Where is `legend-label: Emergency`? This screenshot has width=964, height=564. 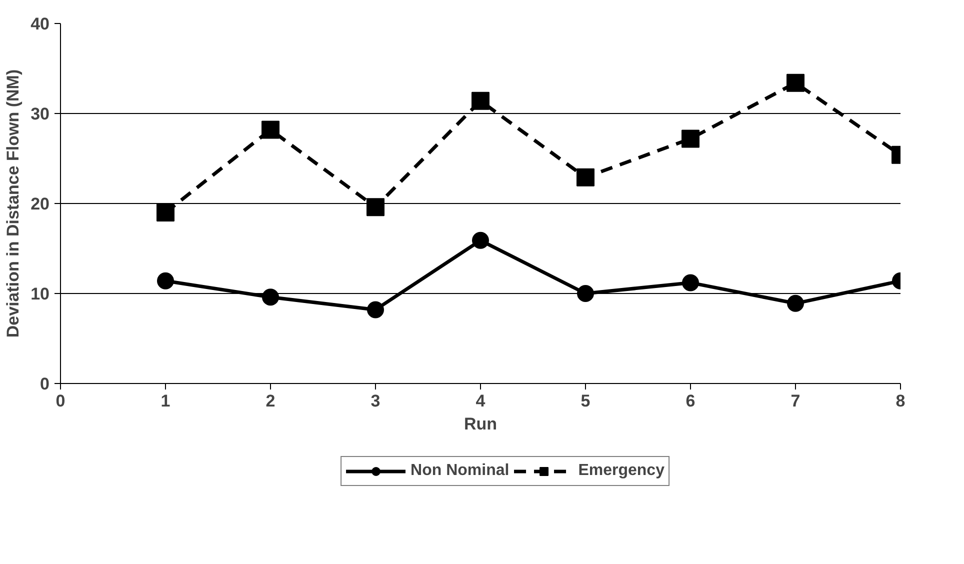 legend-label: Emergency is located at coordinates (621, 471).